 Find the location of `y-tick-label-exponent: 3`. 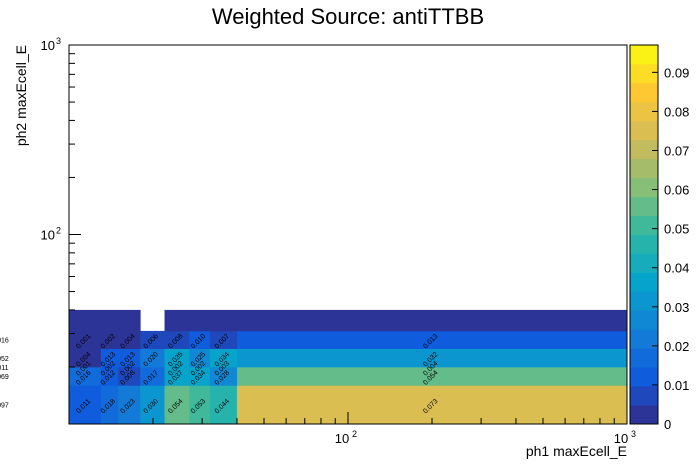

y-tick-label-exponent: 3 is located at coordinates (58, 41).